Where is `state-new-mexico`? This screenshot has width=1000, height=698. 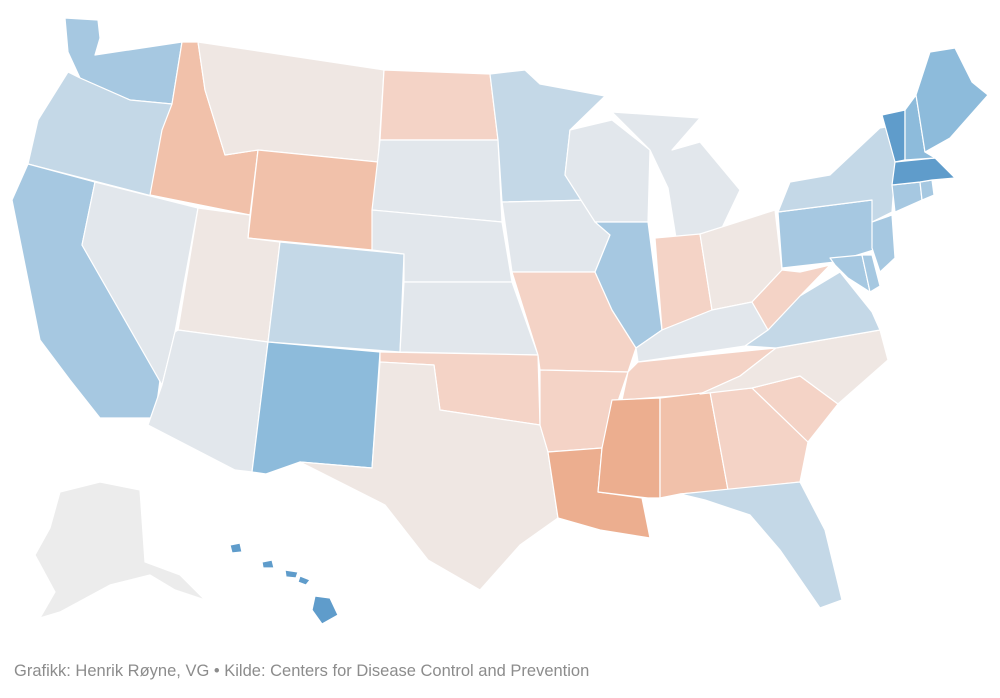 state-new-mexico is located at coordinates (316, 408).